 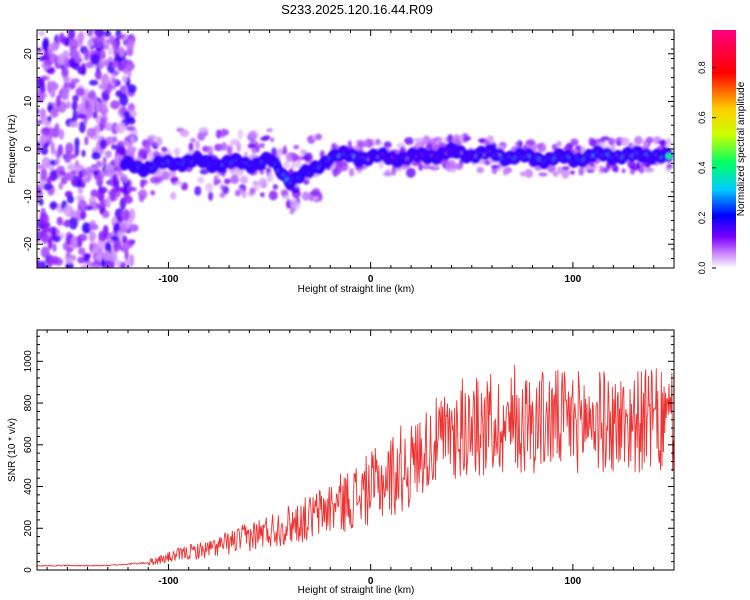 I want to click on colorbar-label: Normalized spectral amplitude, so click(x=741, y=148).